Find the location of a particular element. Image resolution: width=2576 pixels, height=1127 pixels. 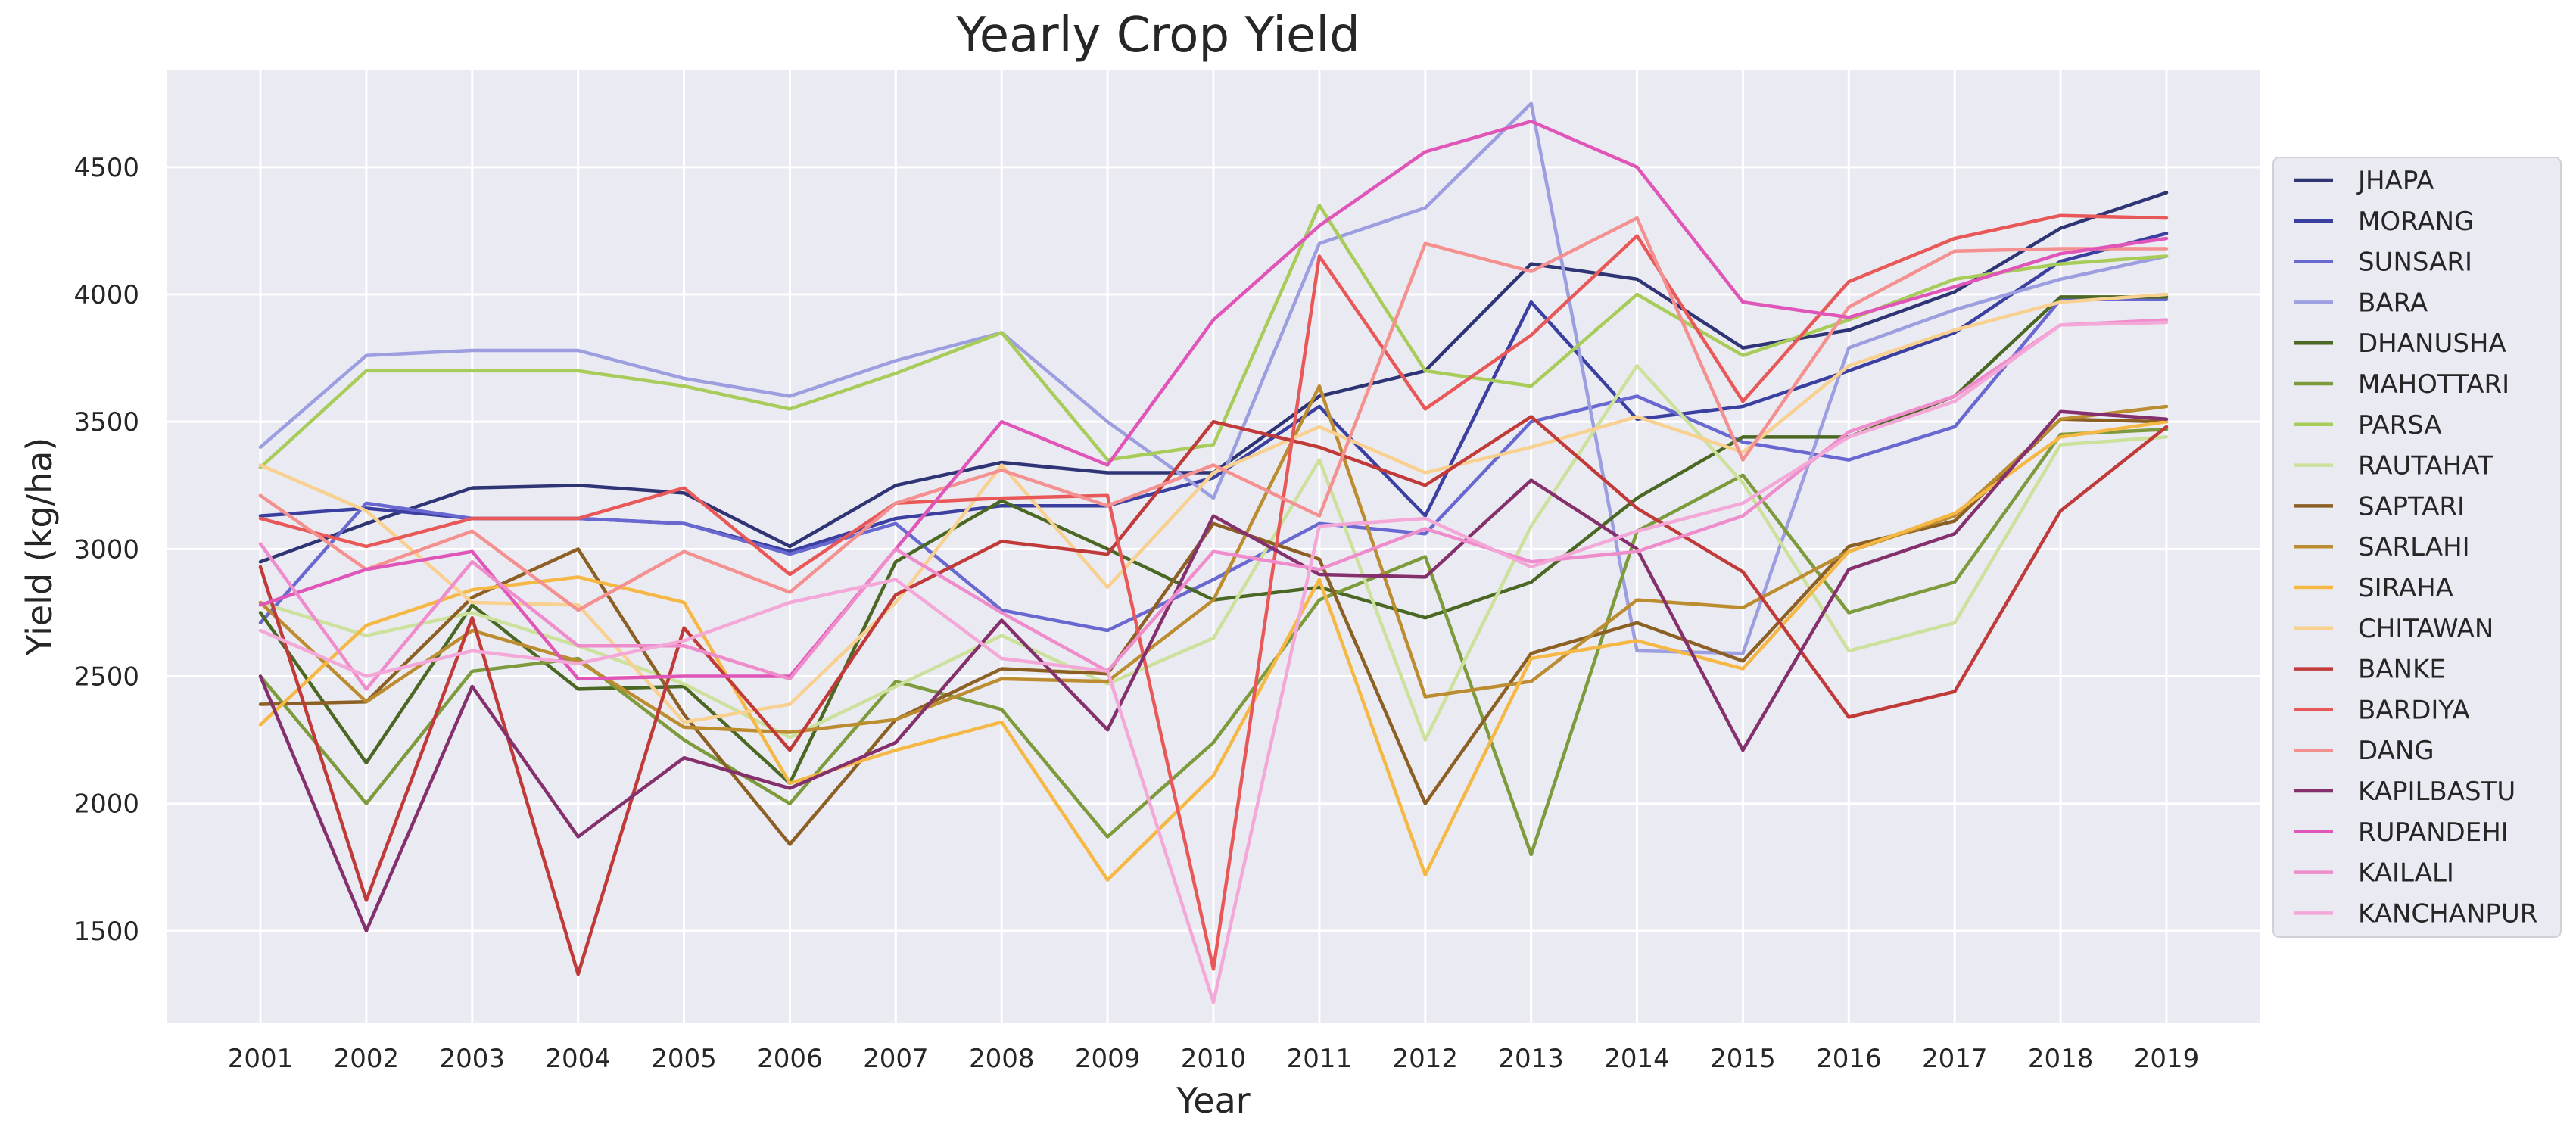

x-tick-label: 2005 is located at coordinates (684, 1059).